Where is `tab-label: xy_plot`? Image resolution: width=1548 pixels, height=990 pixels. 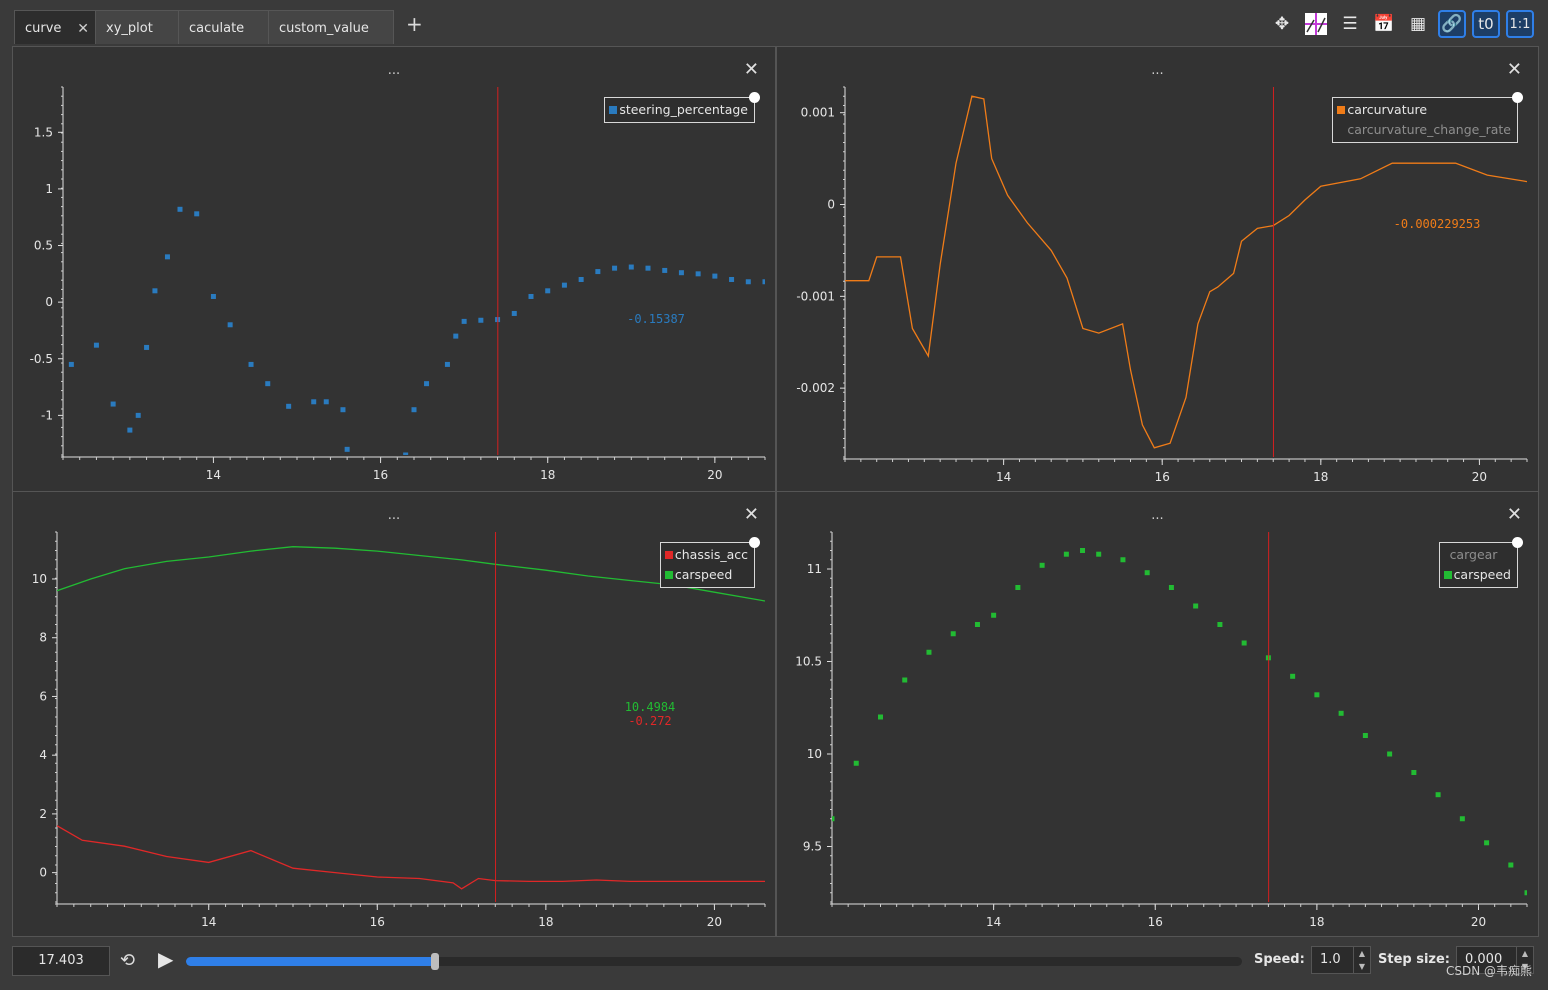
tab-label: xy_plot is located at coordinates (129, 28).